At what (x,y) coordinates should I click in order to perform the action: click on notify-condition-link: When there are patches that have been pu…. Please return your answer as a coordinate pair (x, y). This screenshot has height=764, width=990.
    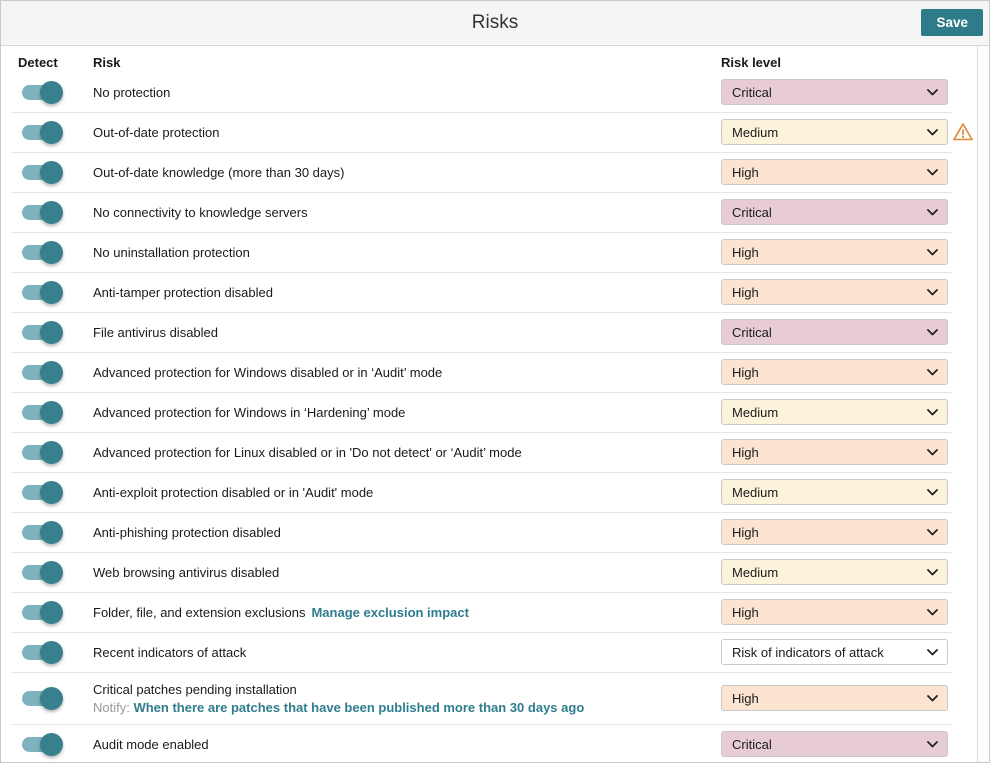
    Looking at the image, I should click on (359, 707).